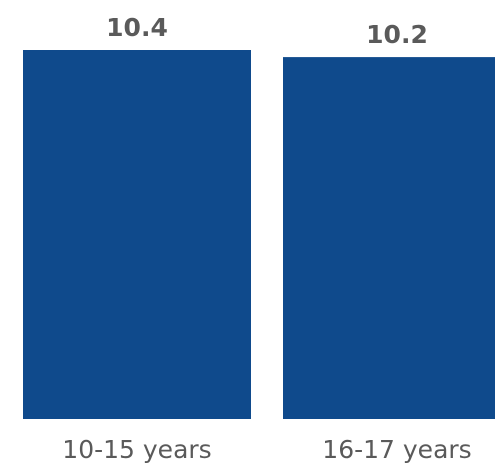 The height and width of the screenshot is (466, 495). What do you see at coordinates (397, 34) in the screenshot?
I see `data-label-2: 10.2` at bounding box center [397, 34].